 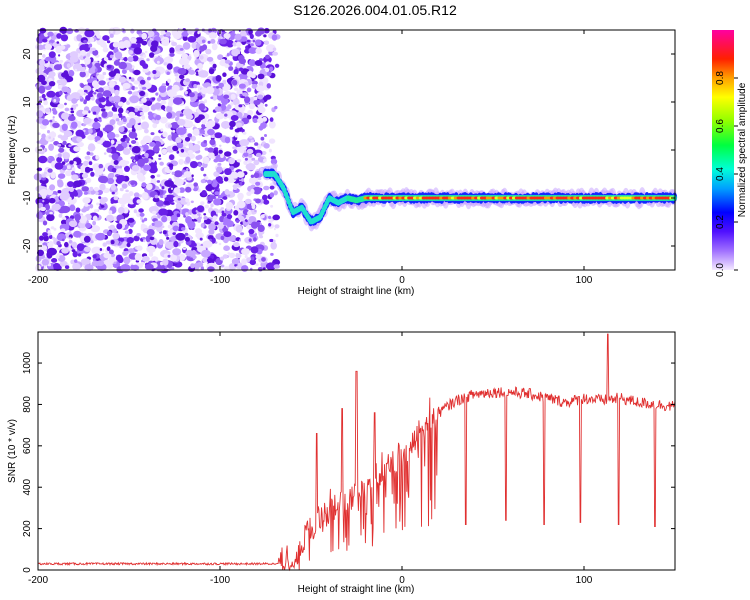 What do you see at coordinates (27, 150) in the screenshot?
I see `spectrogram-y-tick-label: 0` at bounding box center [27, 150].